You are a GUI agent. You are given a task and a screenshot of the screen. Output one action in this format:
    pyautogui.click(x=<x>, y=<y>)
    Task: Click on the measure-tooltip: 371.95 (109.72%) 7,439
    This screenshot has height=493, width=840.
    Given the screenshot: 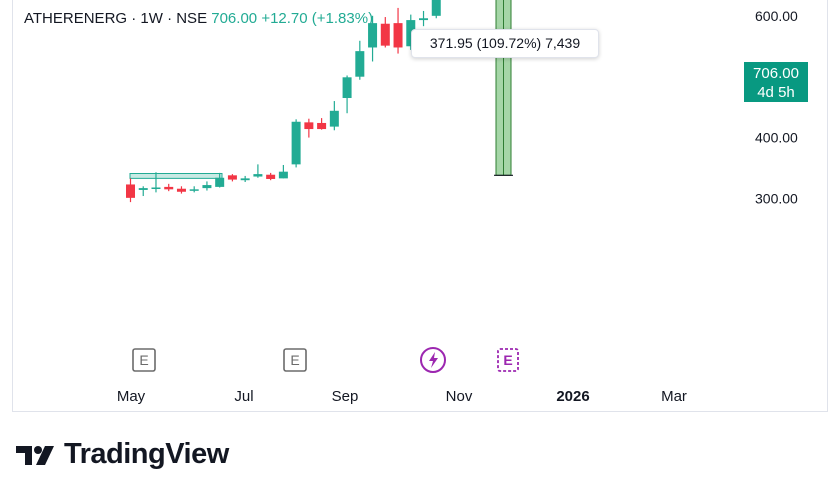 What is the action you would take?
    pyautogui.click(x=505, y=43)
    